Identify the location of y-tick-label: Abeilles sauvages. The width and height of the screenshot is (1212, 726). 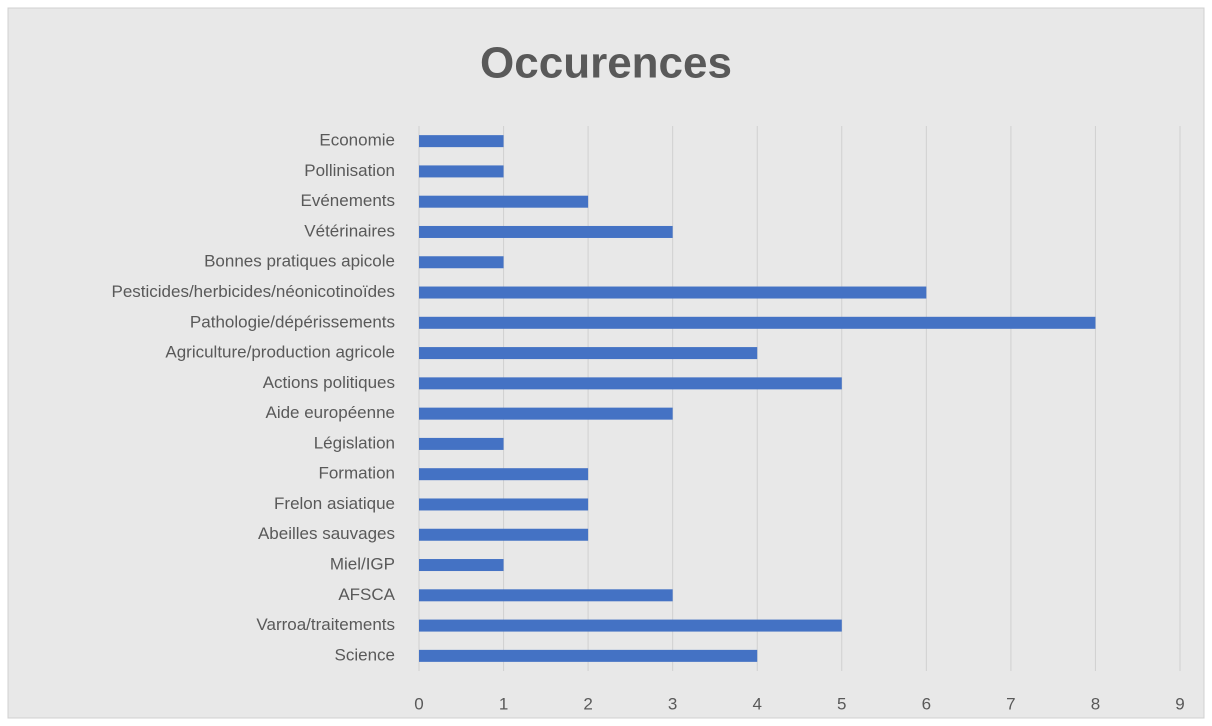
(326, 533).